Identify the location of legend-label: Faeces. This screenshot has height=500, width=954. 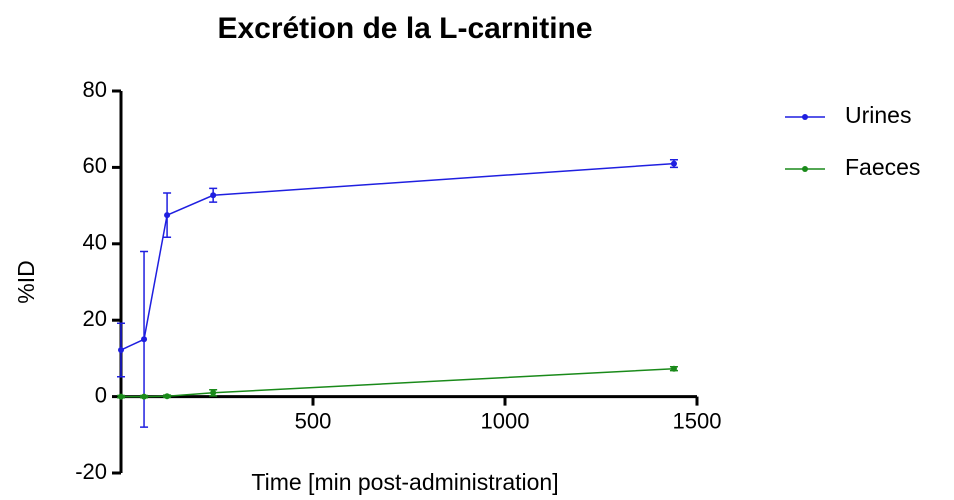
(882, 167).